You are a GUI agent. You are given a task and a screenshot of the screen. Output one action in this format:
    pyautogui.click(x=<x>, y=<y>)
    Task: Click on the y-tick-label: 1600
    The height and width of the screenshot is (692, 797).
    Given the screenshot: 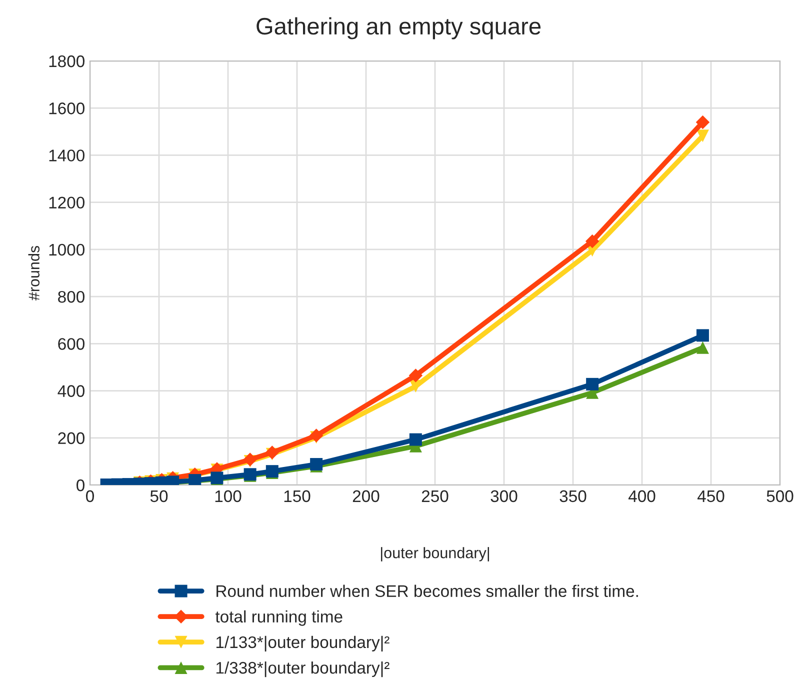 What is the action you would take?
    pyautogui.click(x=66, y=108)
    